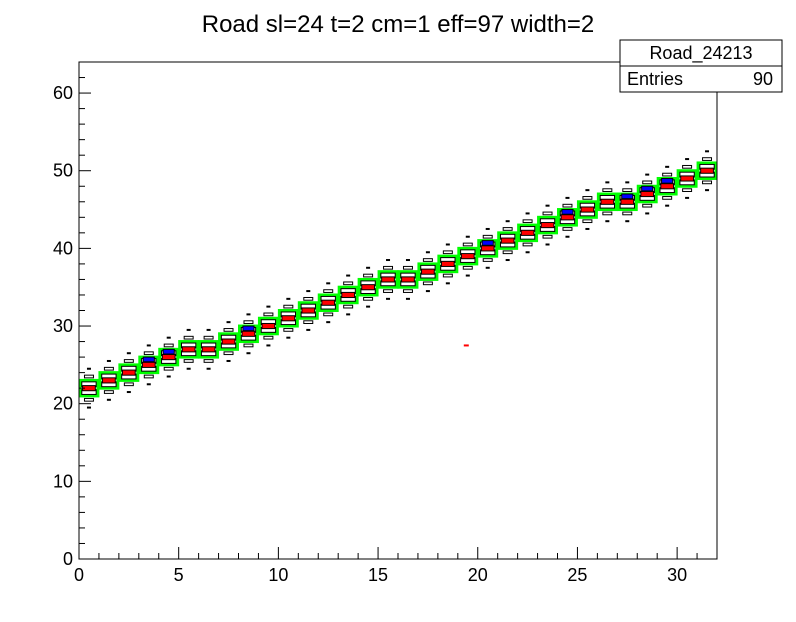 The image size is (796, 622). What do you see at coordinates (63, 404) in the screenshot?
I see `y-tick-label: 20` at bounding box center [63, 404].